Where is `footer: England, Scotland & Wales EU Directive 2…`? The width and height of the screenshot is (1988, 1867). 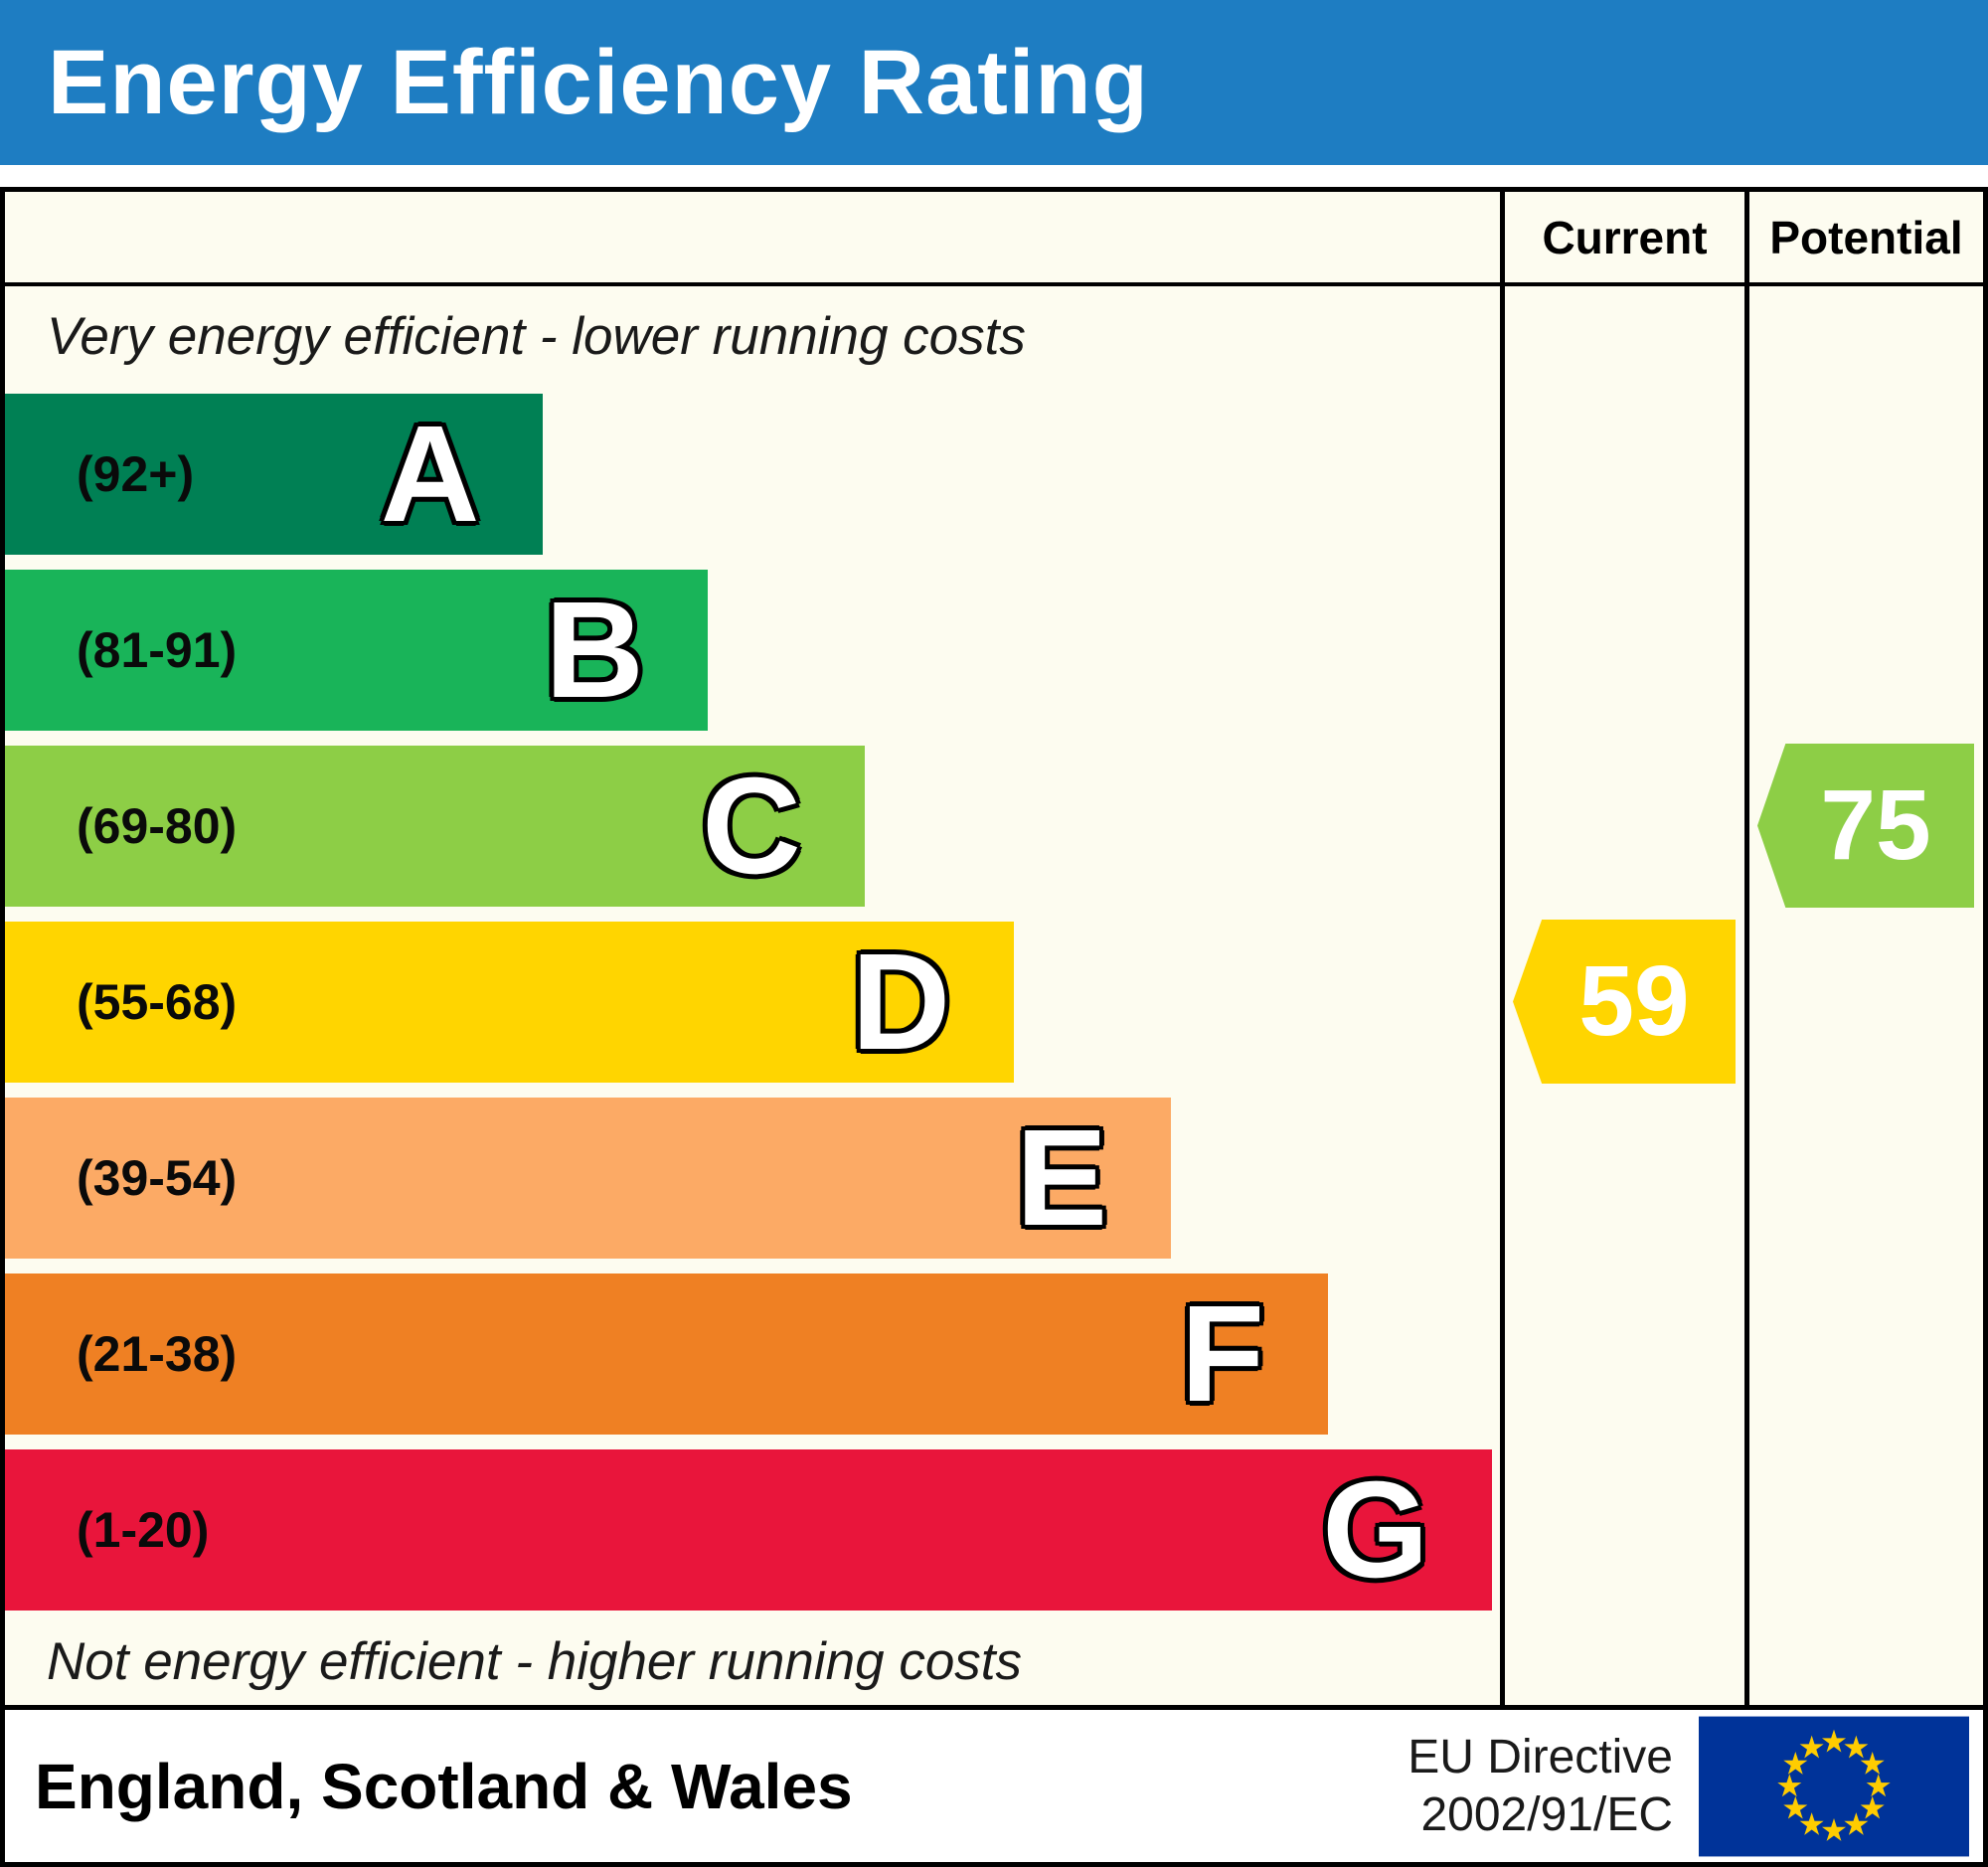
footer: England, Scotland & Wales EU Directive 2… is located at coordinates (994, 1783).